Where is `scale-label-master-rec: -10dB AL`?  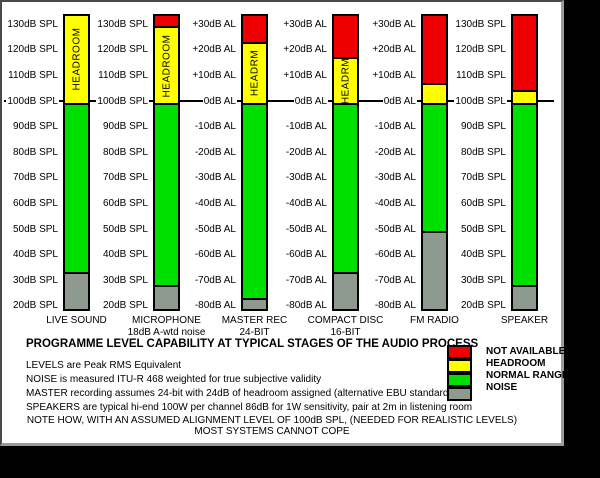 scale-label-master-rec: -10dB AL is located at coordinates (208, 126).